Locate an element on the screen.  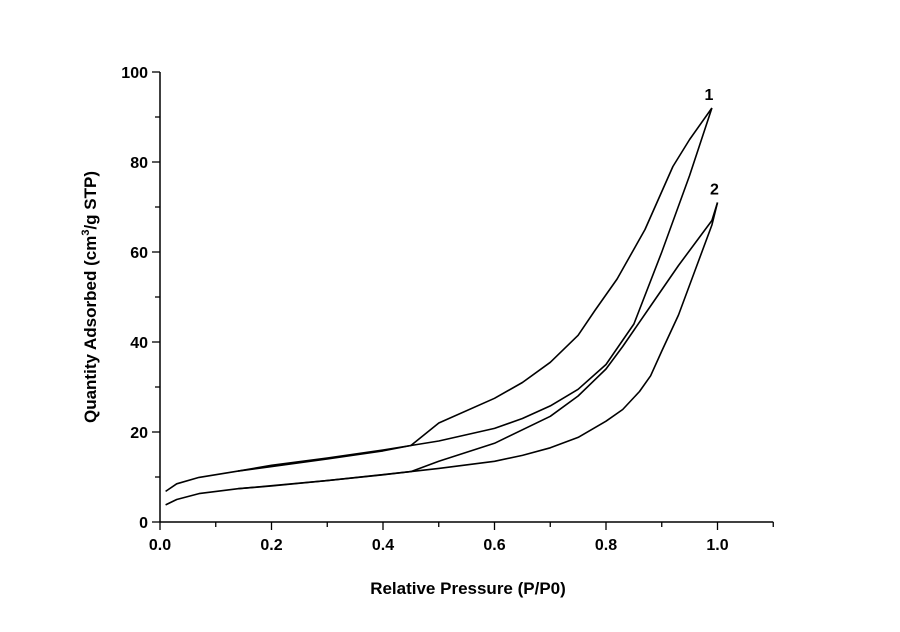
y-axis-label-part1: Quantity Adsorbed (cm is located at coordinates (90, 329).